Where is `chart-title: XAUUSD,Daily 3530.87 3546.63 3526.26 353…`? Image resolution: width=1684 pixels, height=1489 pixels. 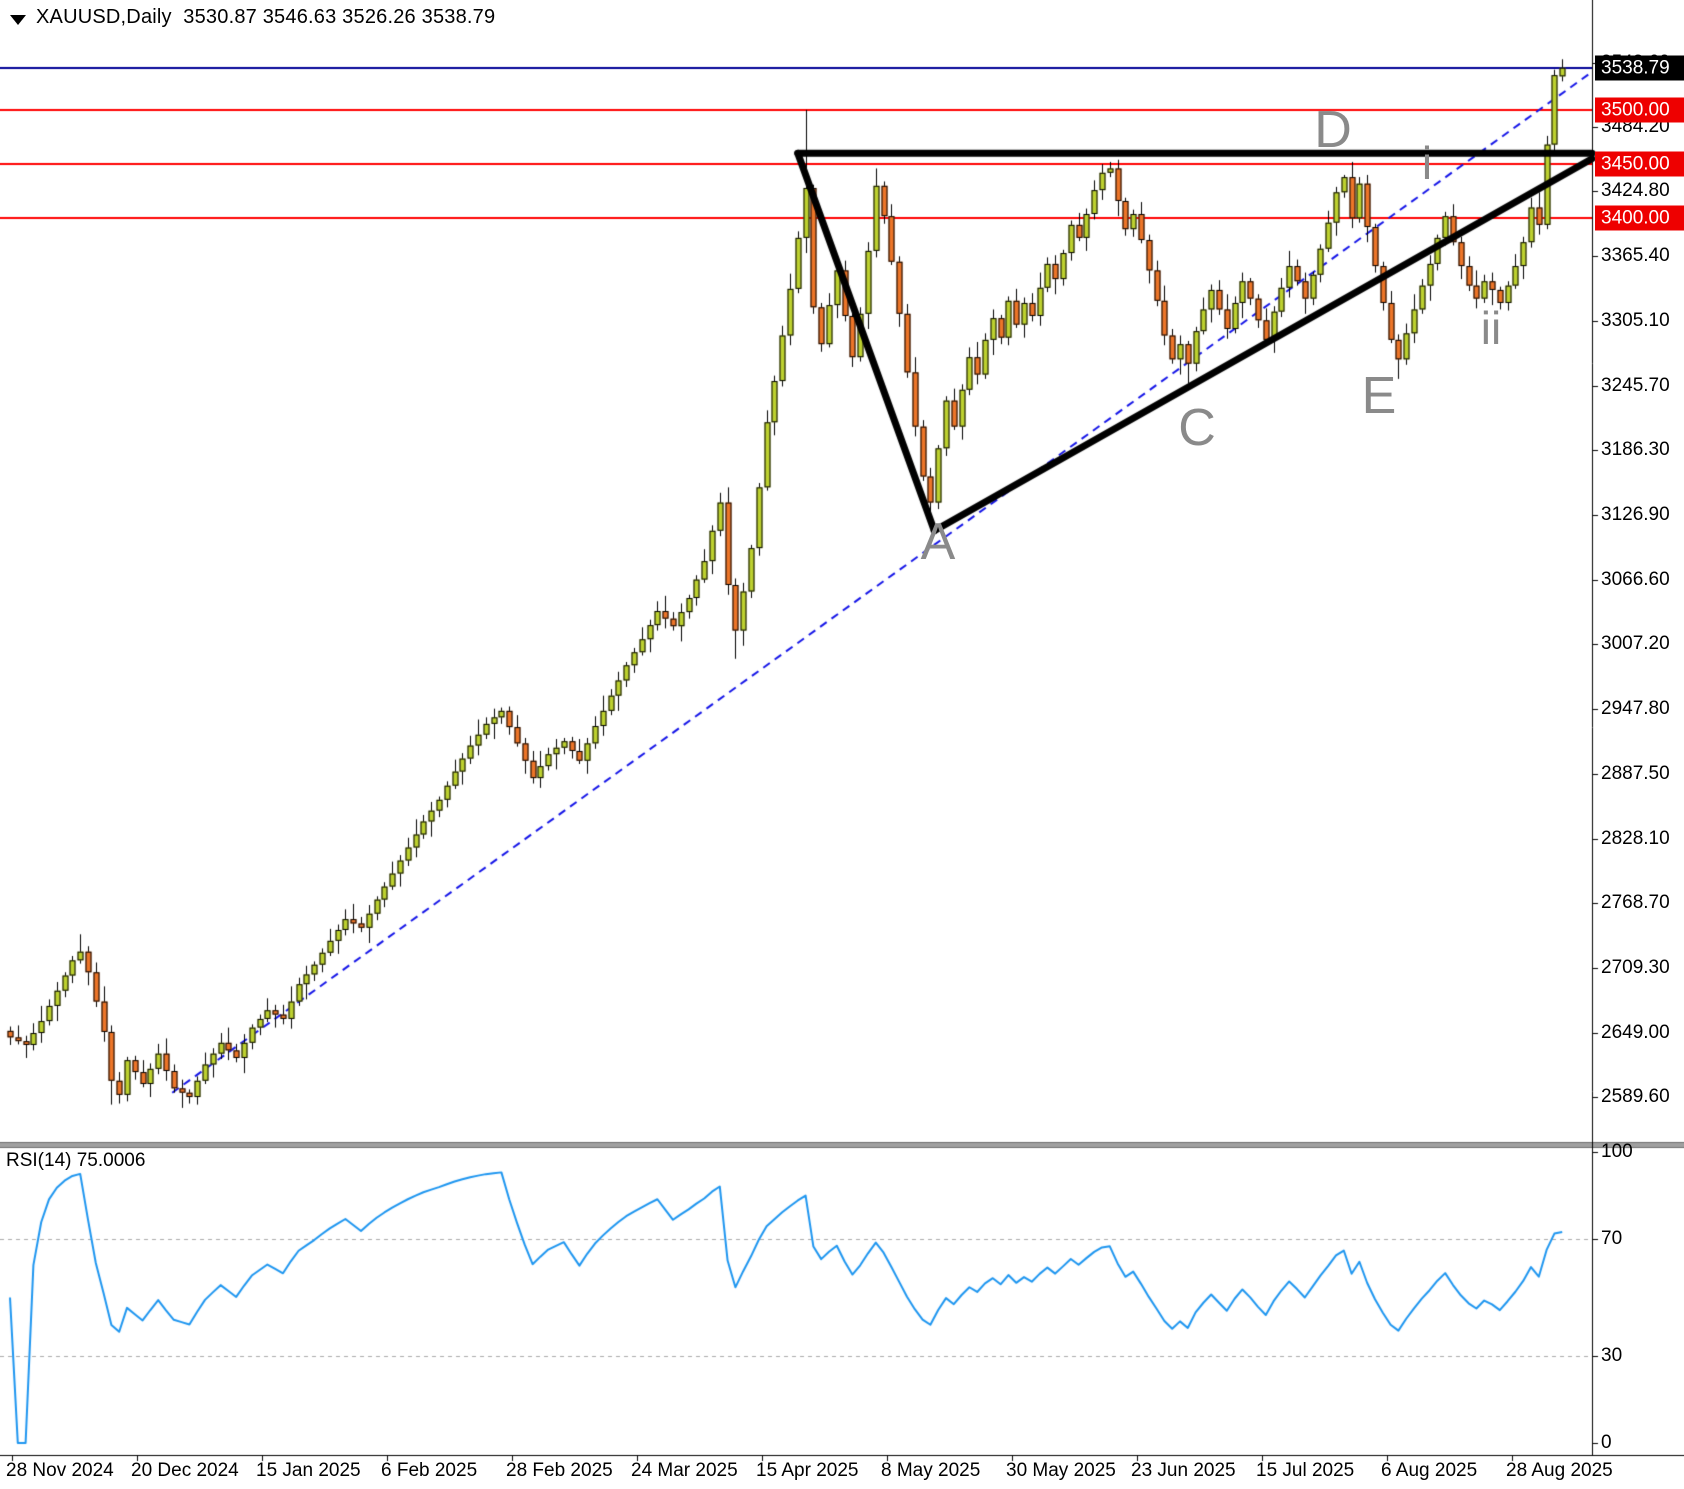 chart-title: XAUUSD,Daily 3530.87 3546.63 3526.26 353… is located at coordinates (266, 17).